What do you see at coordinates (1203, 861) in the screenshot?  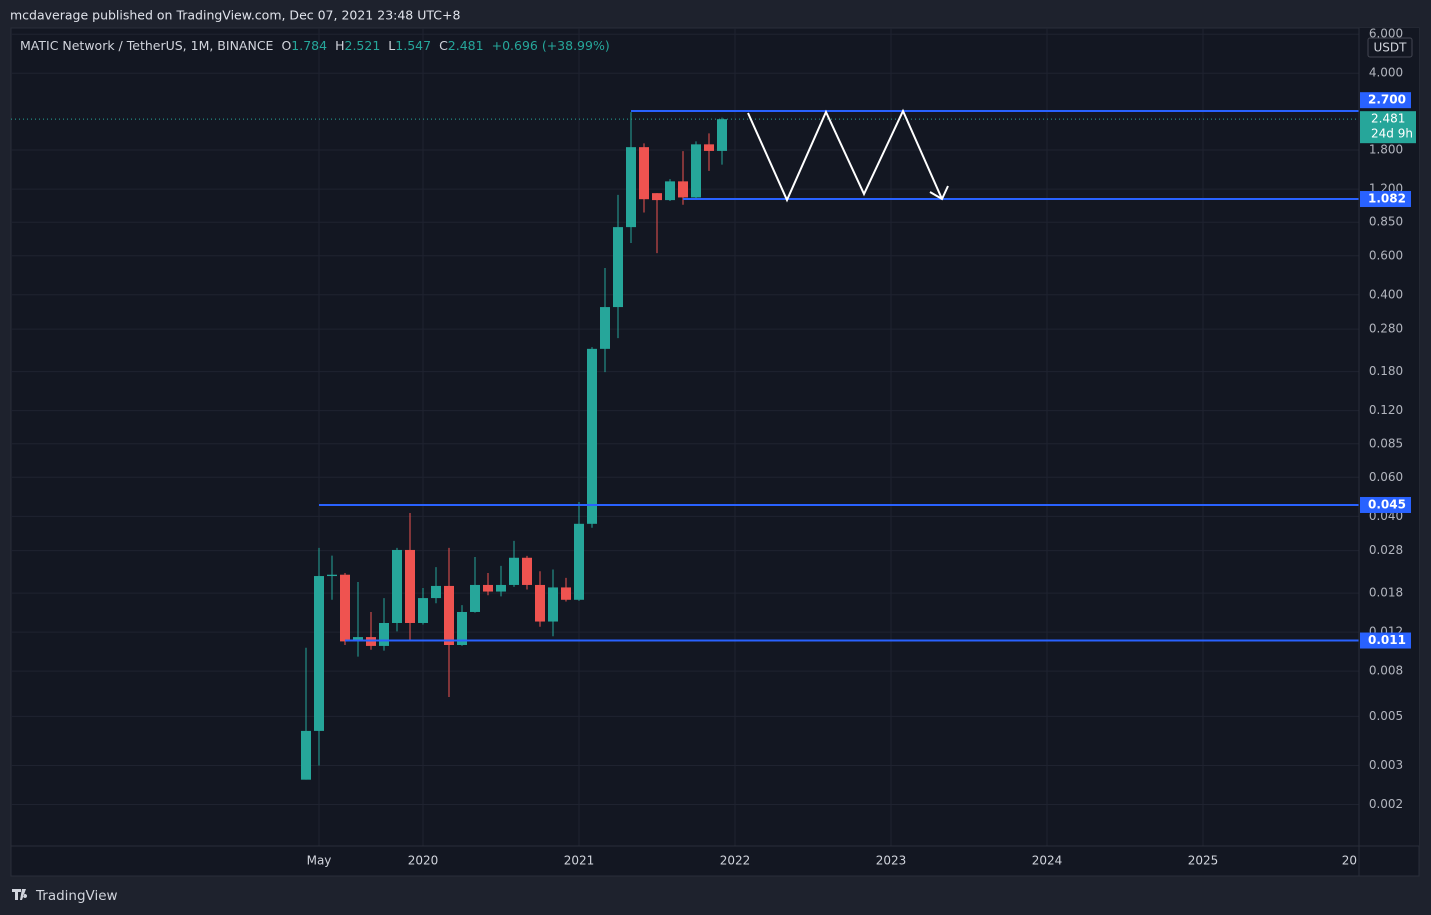 I see `x-tick-label: 2025` at bounding box center [1203, 861].